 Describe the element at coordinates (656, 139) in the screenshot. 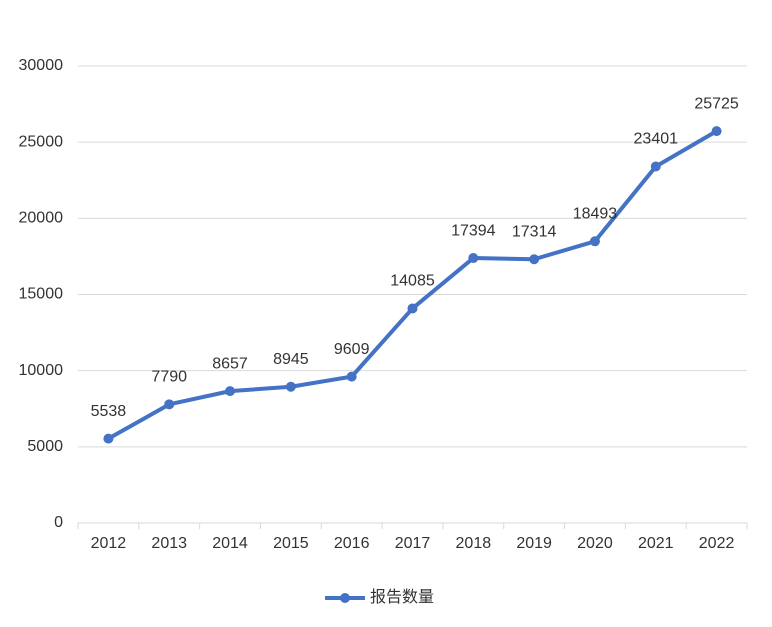

I see `data-label: 23401` at that location.